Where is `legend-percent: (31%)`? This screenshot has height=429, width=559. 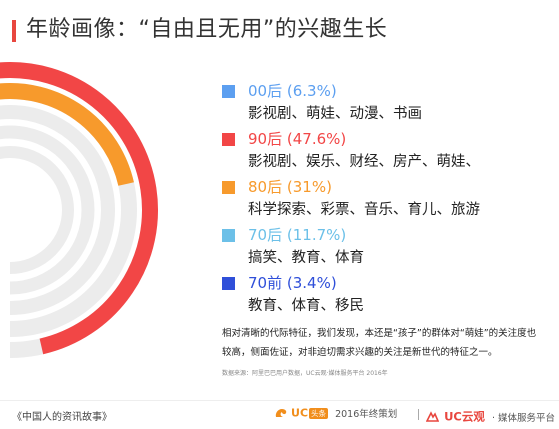 legend-percent: (31%) is located at coordinates (309, 187).